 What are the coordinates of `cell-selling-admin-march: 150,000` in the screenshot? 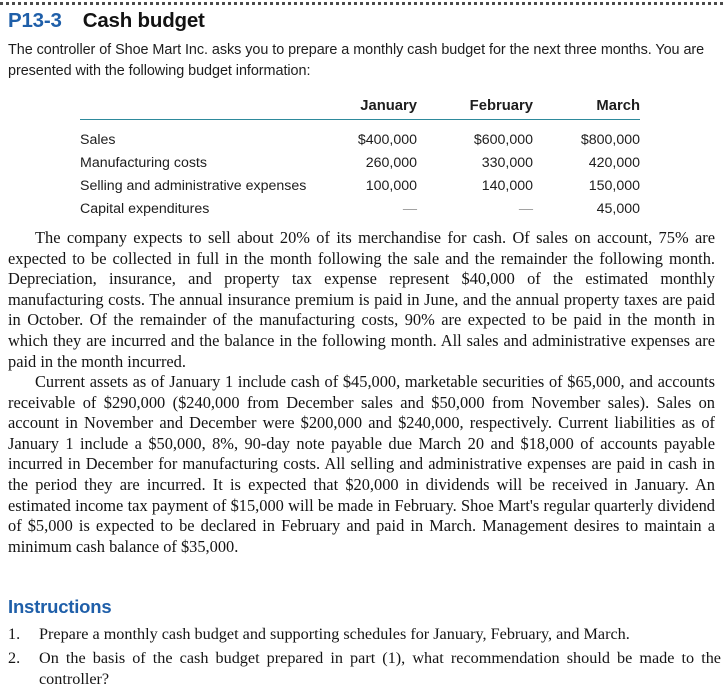 It's located at (614, 186).